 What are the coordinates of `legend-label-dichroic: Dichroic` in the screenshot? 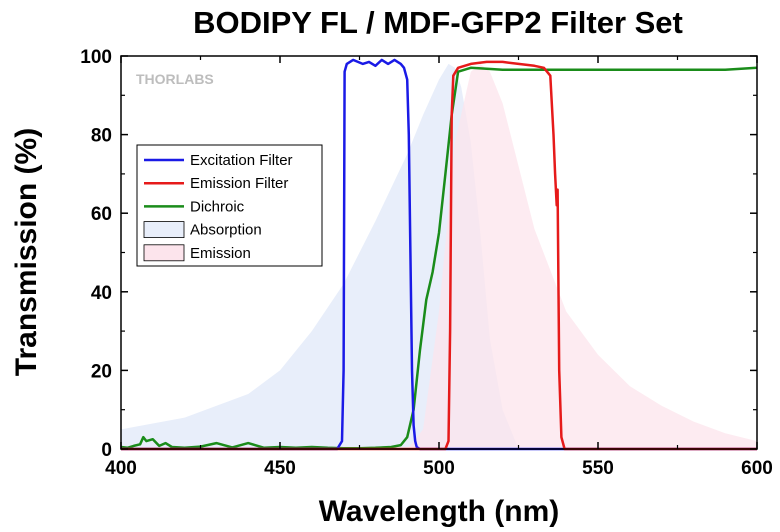 It's located at (217, 206).